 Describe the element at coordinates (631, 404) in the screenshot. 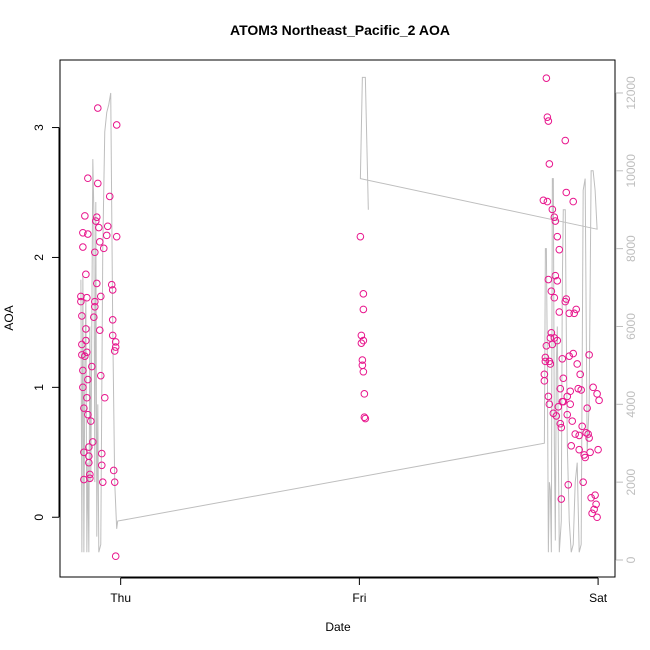

I see `y2-tick-label: 4000` at that location.